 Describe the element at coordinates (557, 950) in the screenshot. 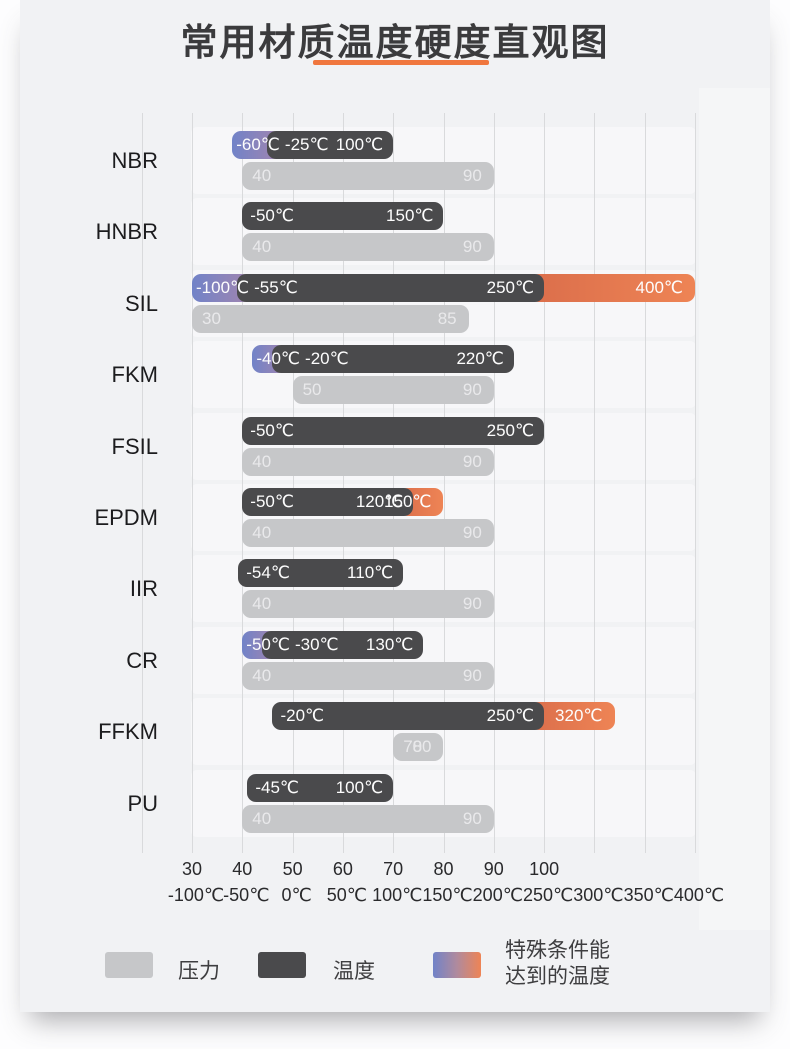

I see `legend-label-line: 特殊条件能` at that location.